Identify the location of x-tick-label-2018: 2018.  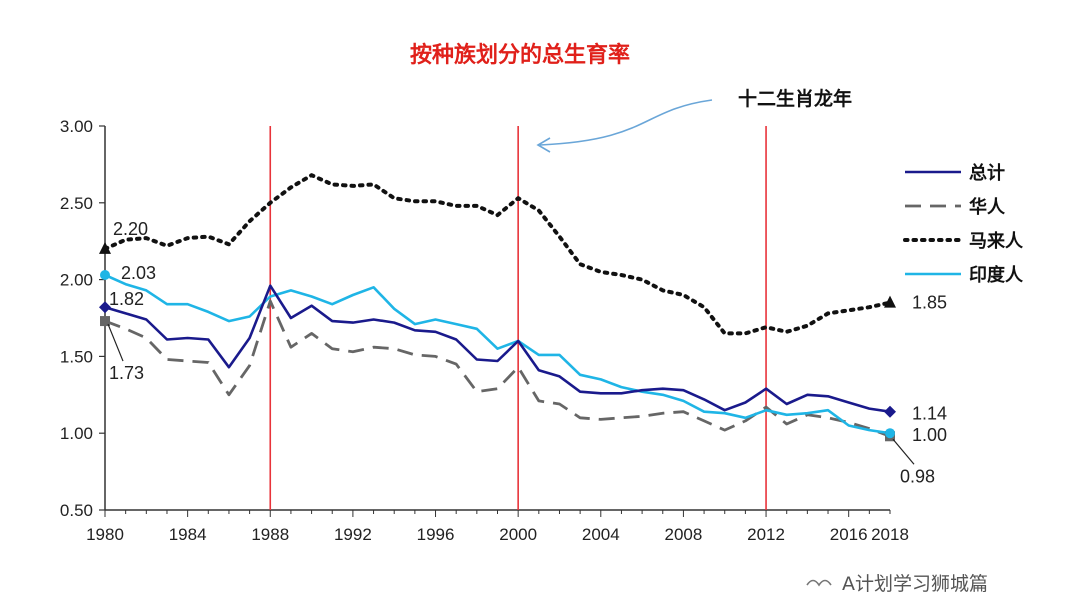
(890, 534).